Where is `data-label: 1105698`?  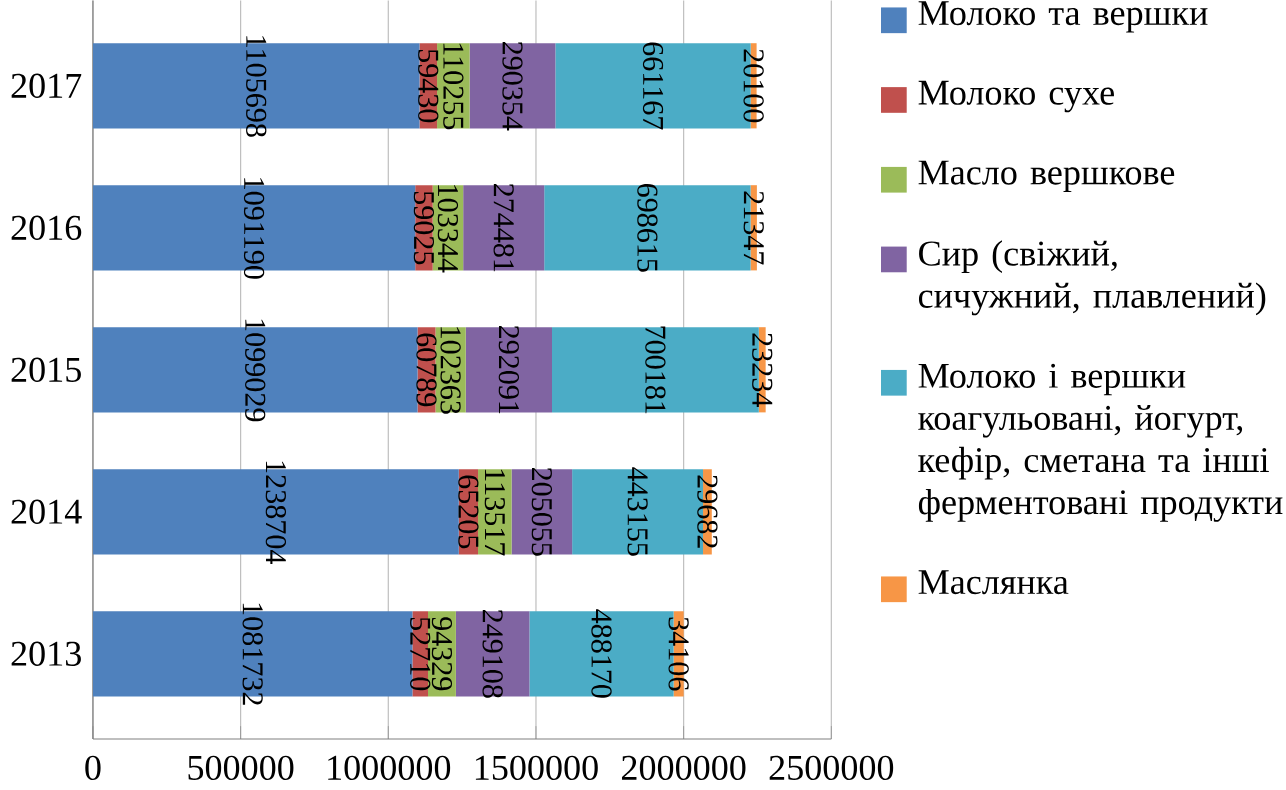
data-label: 1105698 is located at coordinates (256, 86).